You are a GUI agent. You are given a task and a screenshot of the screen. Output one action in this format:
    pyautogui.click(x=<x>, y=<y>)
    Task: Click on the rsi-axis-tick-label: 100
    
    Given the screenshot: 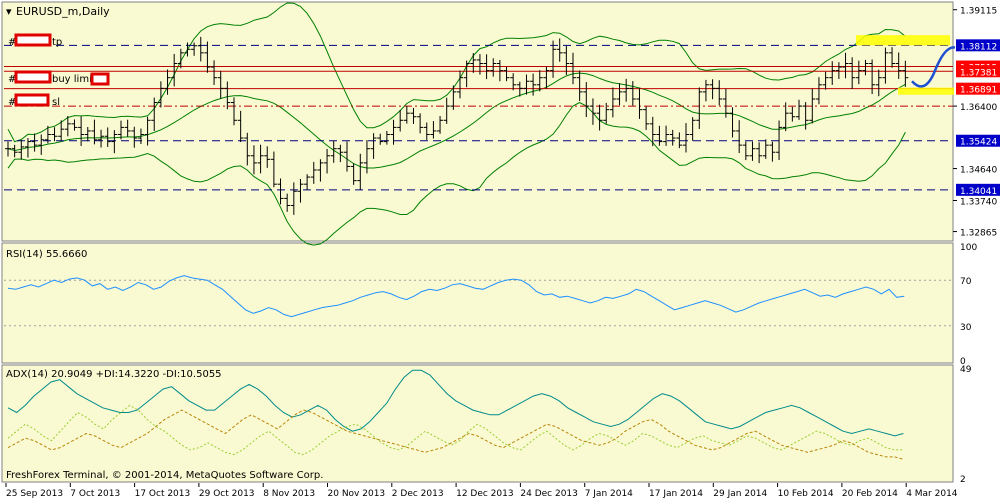 What is the action you would take?
    pyautogui.click(x=968, y=248)
    